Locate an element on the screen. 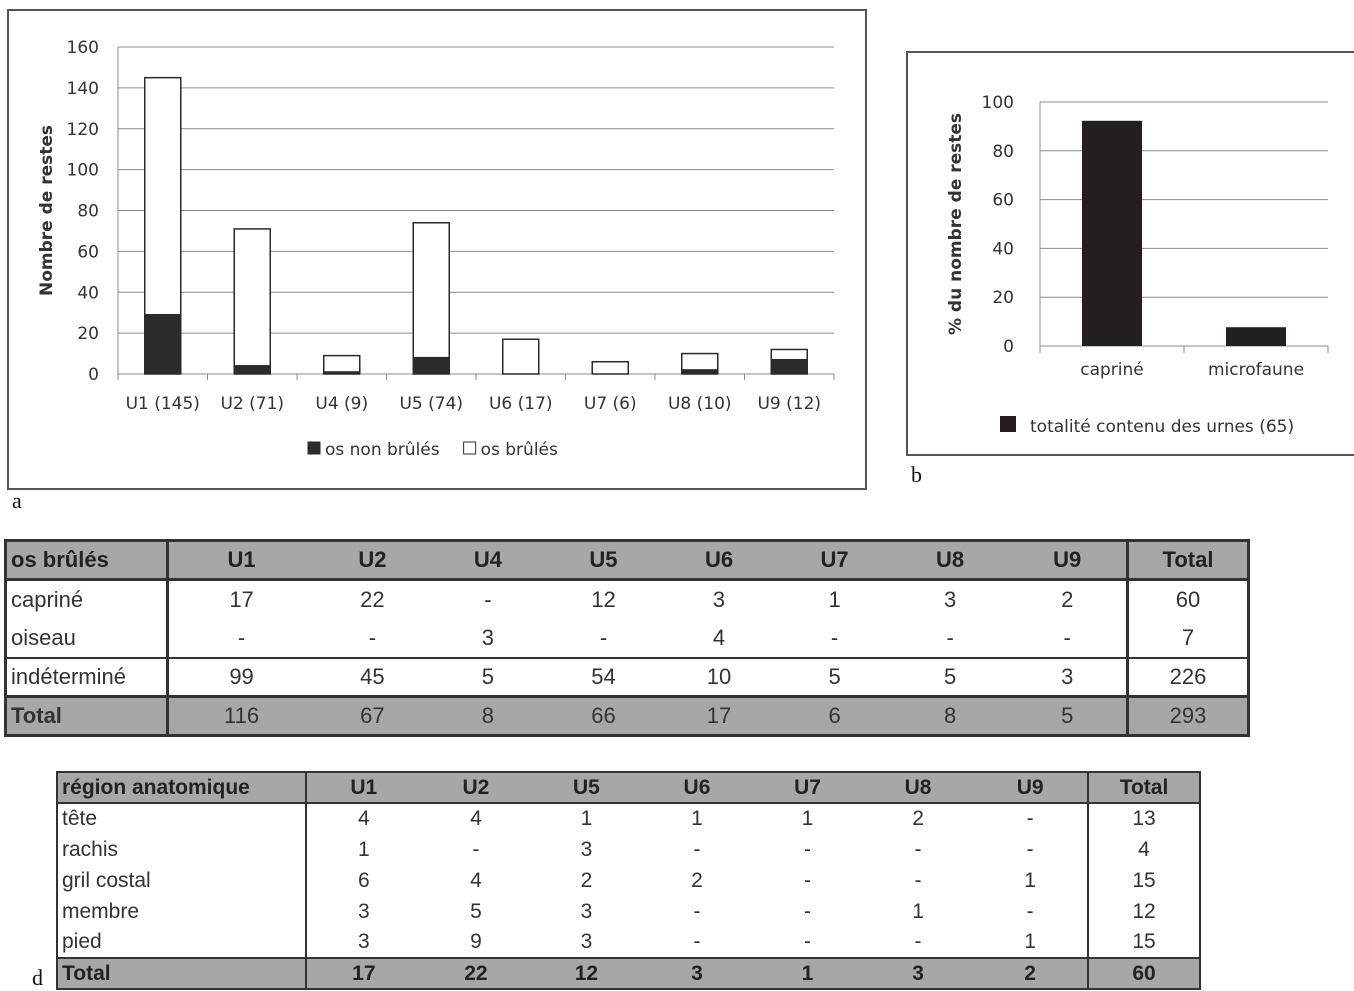  legend-label: os brûlés is located at coordinates (519, 450).